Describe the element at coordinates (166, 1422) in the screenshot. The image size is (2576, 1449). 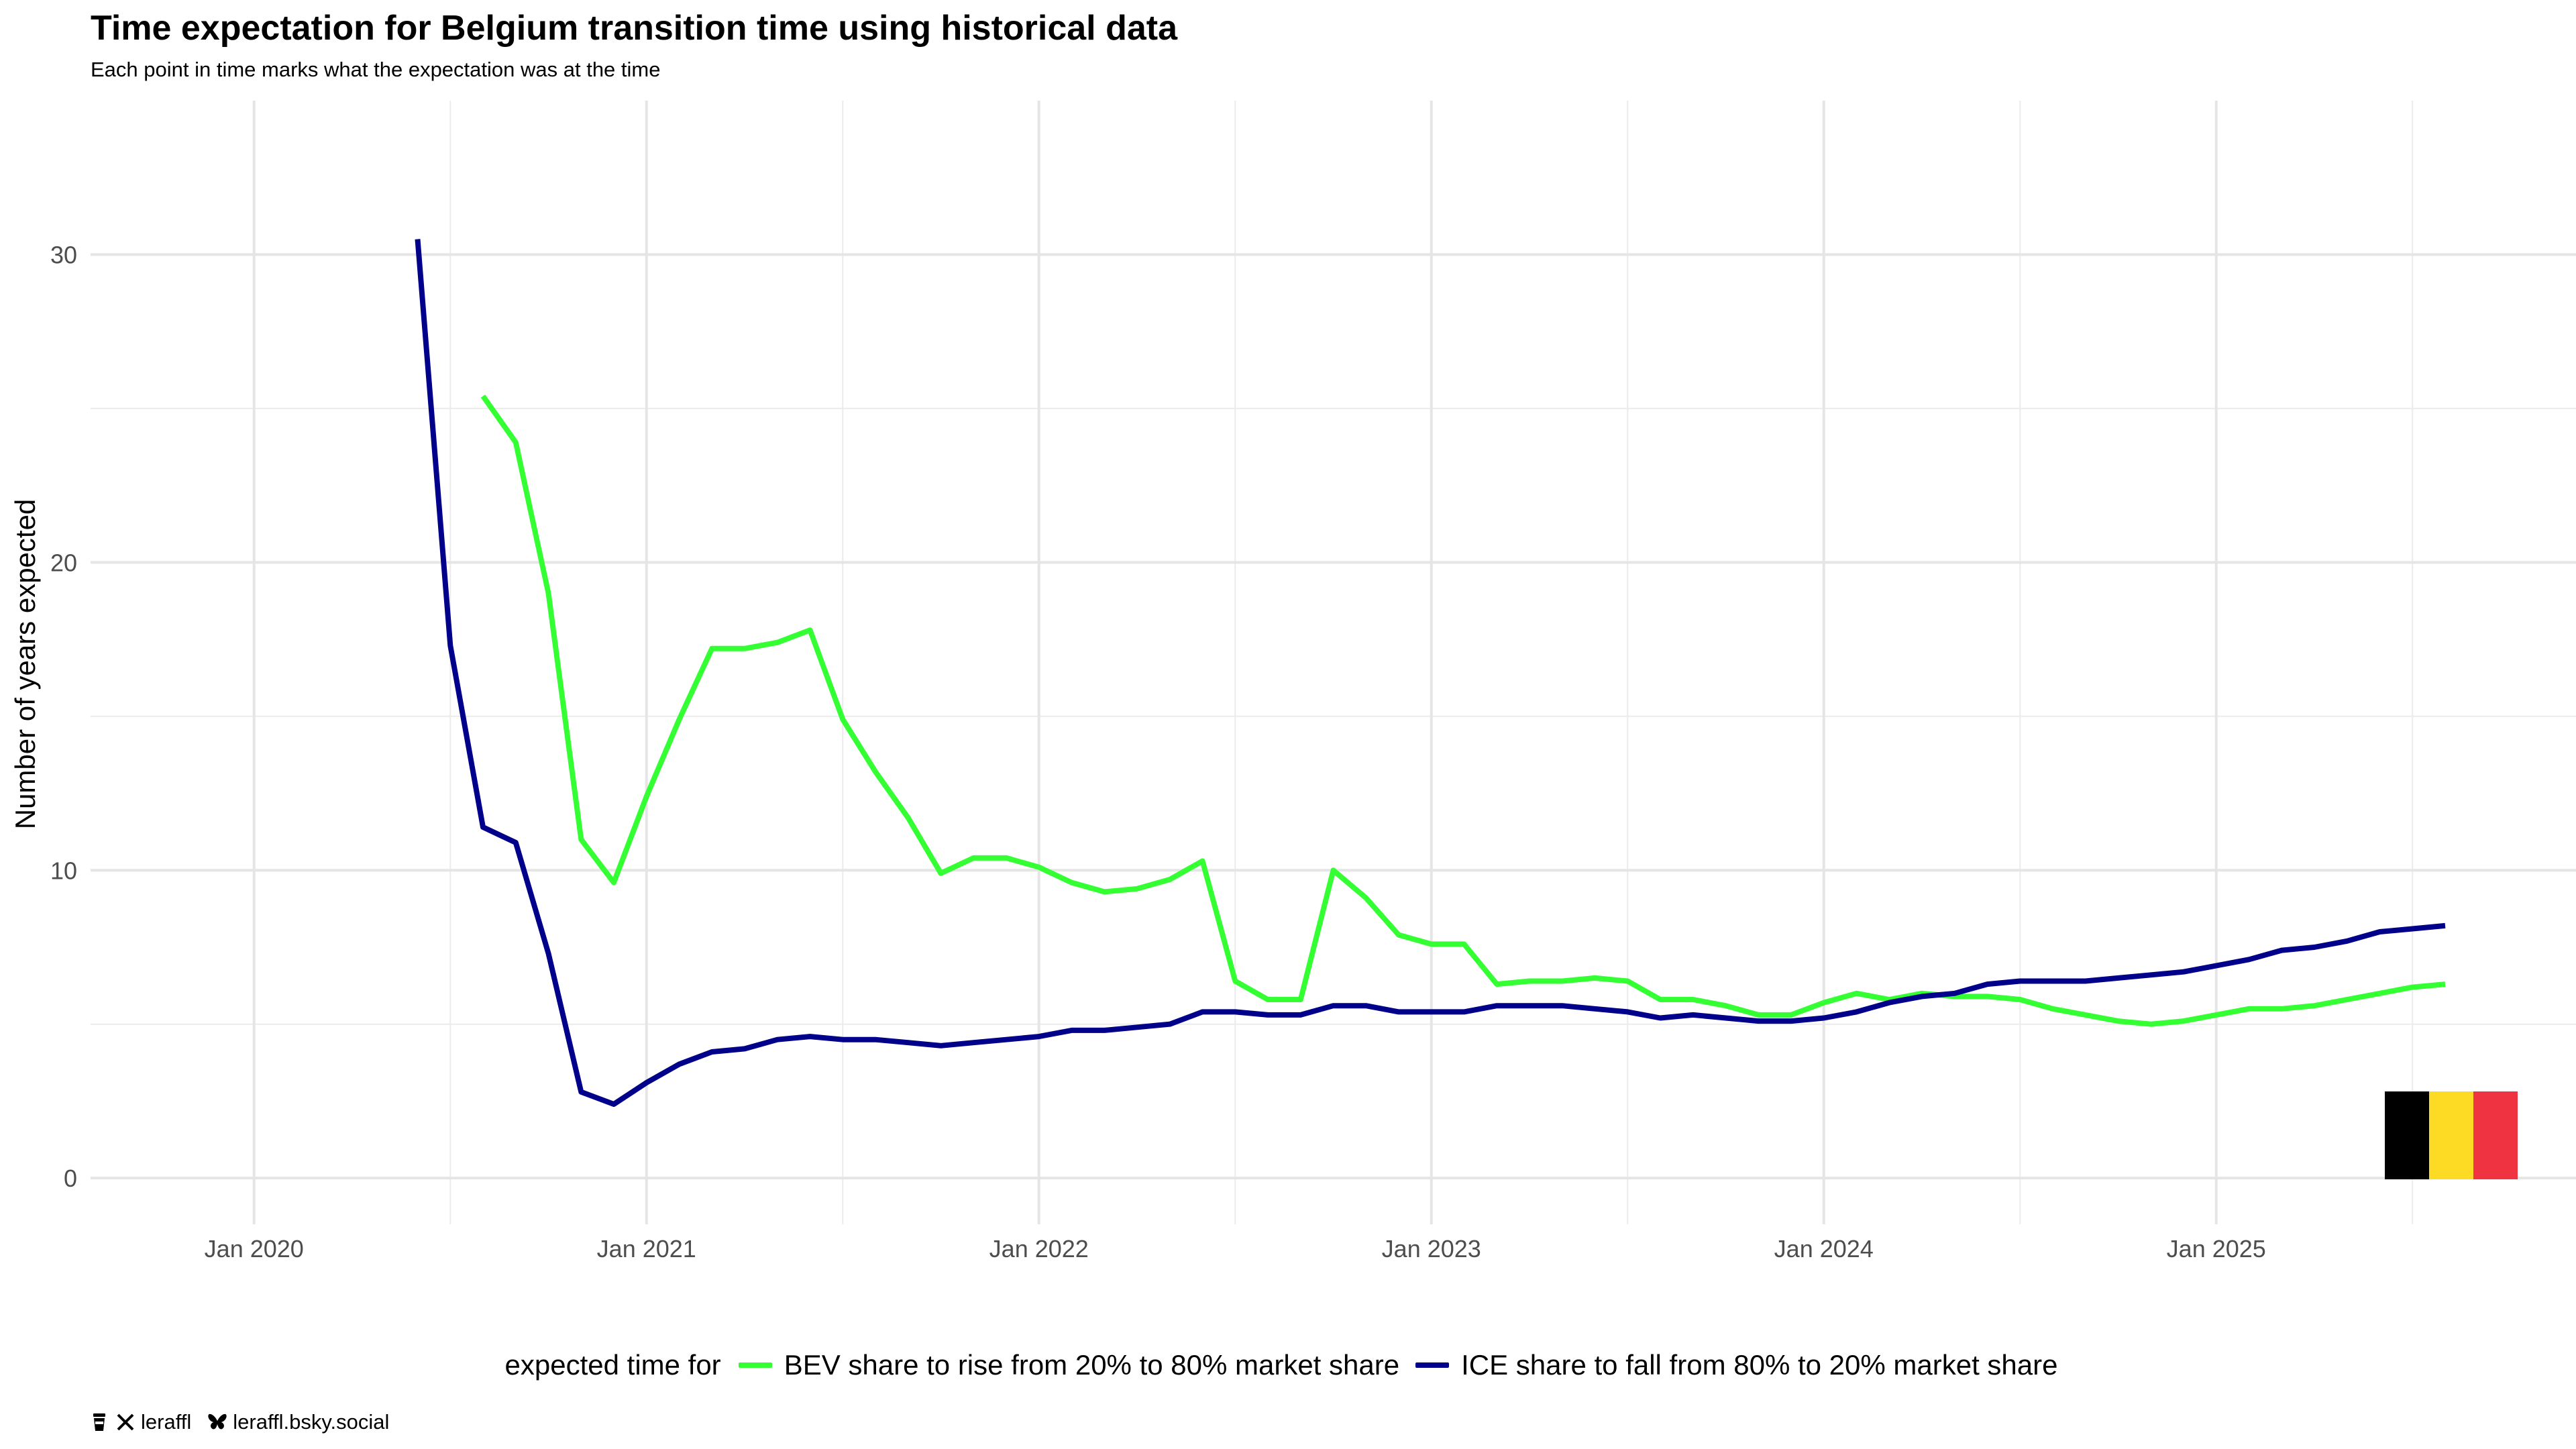
I see `footer-handle: leraffl` at that location.